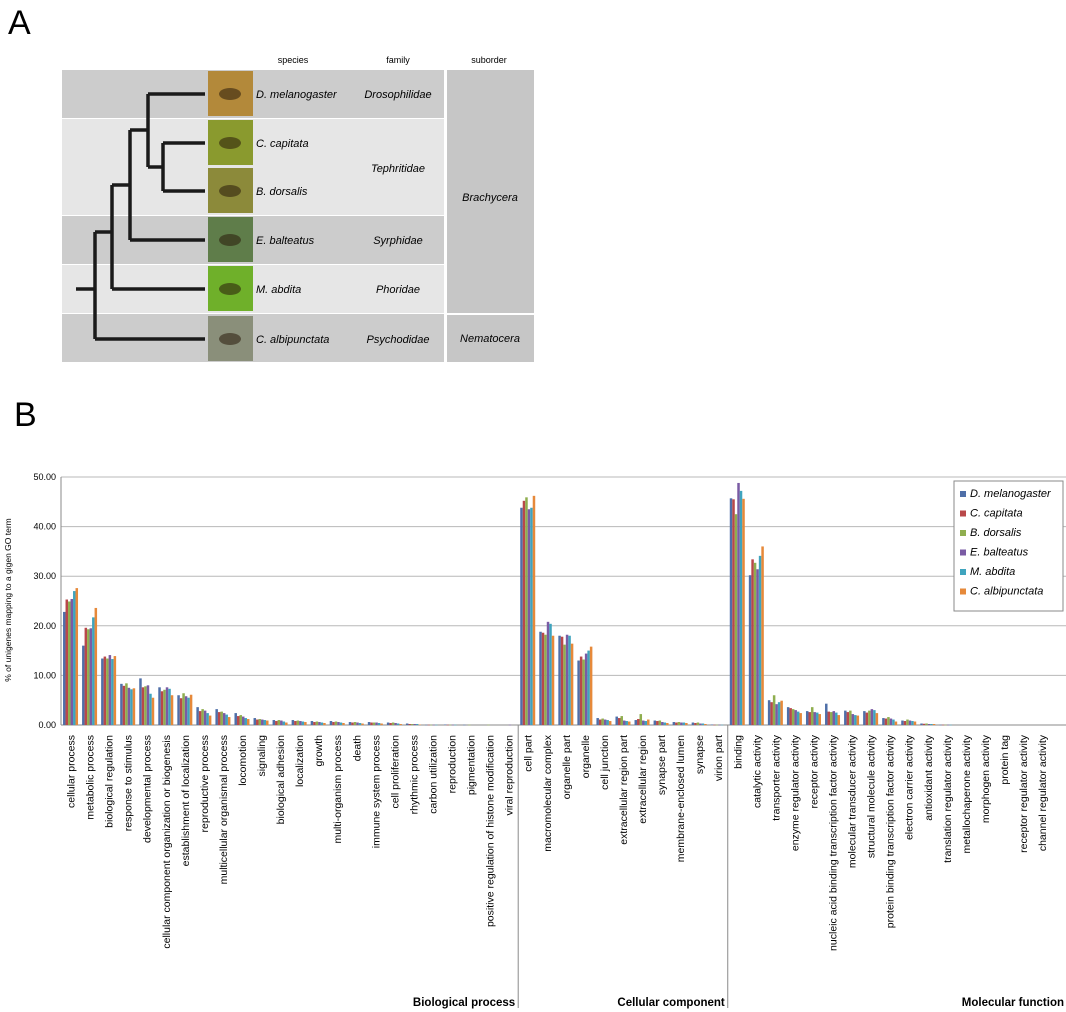  Describe the element at coordinates (662, 765) in the screenshot. I see `x-tick-label: synapse part` at that location.